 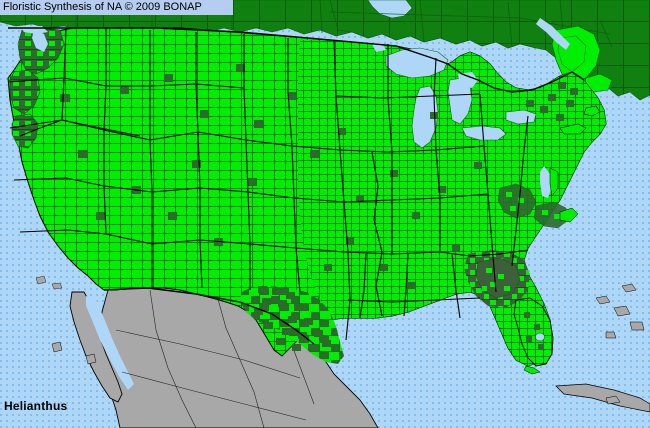 What do you see at coordinates (454, 95) in the screenshot?
I see `great-lakes` at bounding box center [454, 95].